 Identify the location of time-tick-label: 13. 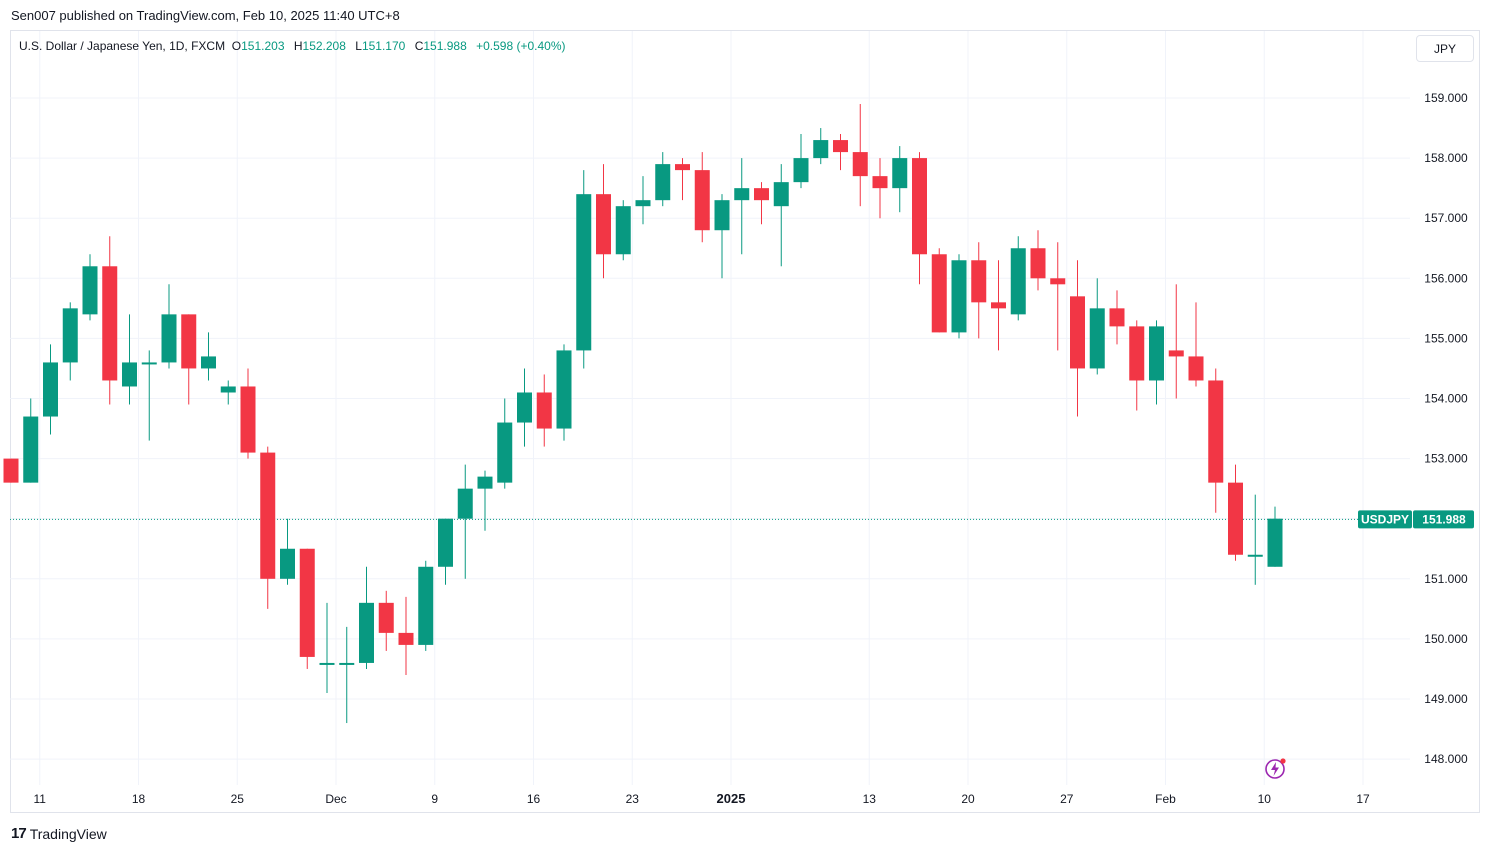
(870, 799).